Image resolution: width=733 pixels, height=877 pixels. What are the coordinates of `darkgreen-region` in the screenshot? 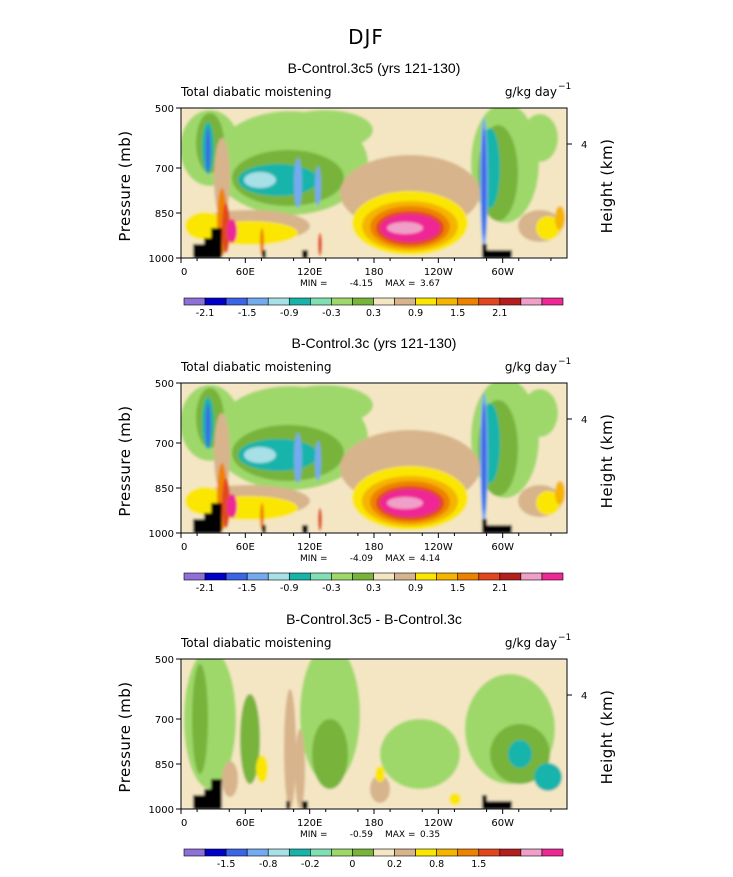 It's located at (330, 754).